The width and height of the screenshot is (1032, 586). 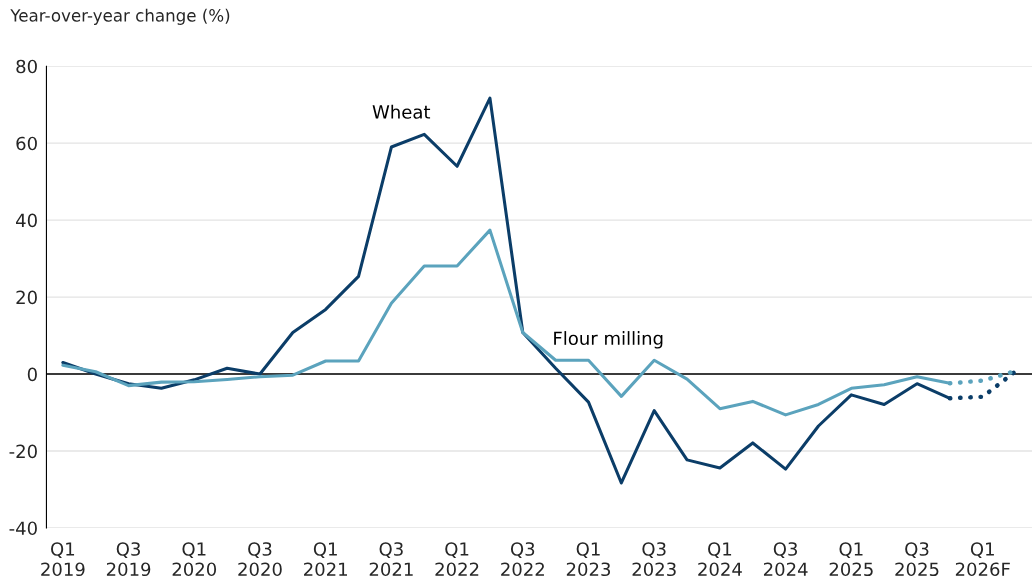 I want to click on x-tick-label: Q3 2025, so click(x=917, y=559).